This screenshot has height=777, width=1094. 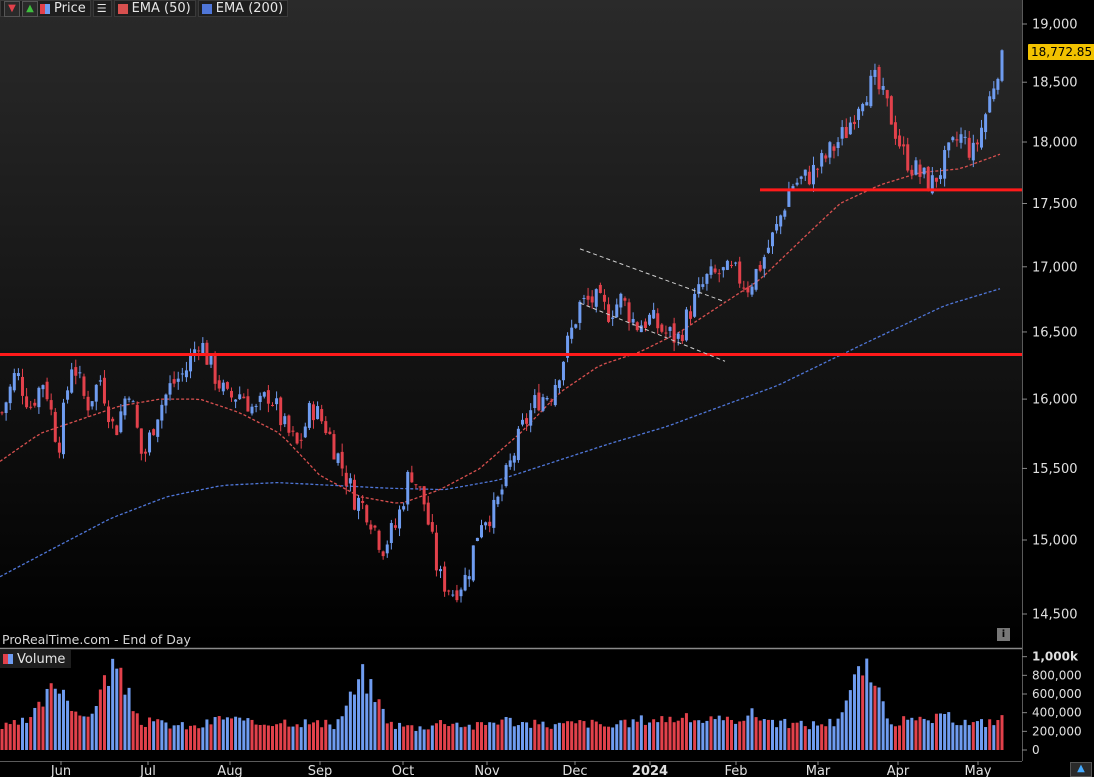 What do you see at coordinates (521, 769) in the screenshot?
I see `time-axis: Jun Jul Aug Sep Oct Nov Dec 2024 Feb Mar Apr May` at bounding box center [521, 769].